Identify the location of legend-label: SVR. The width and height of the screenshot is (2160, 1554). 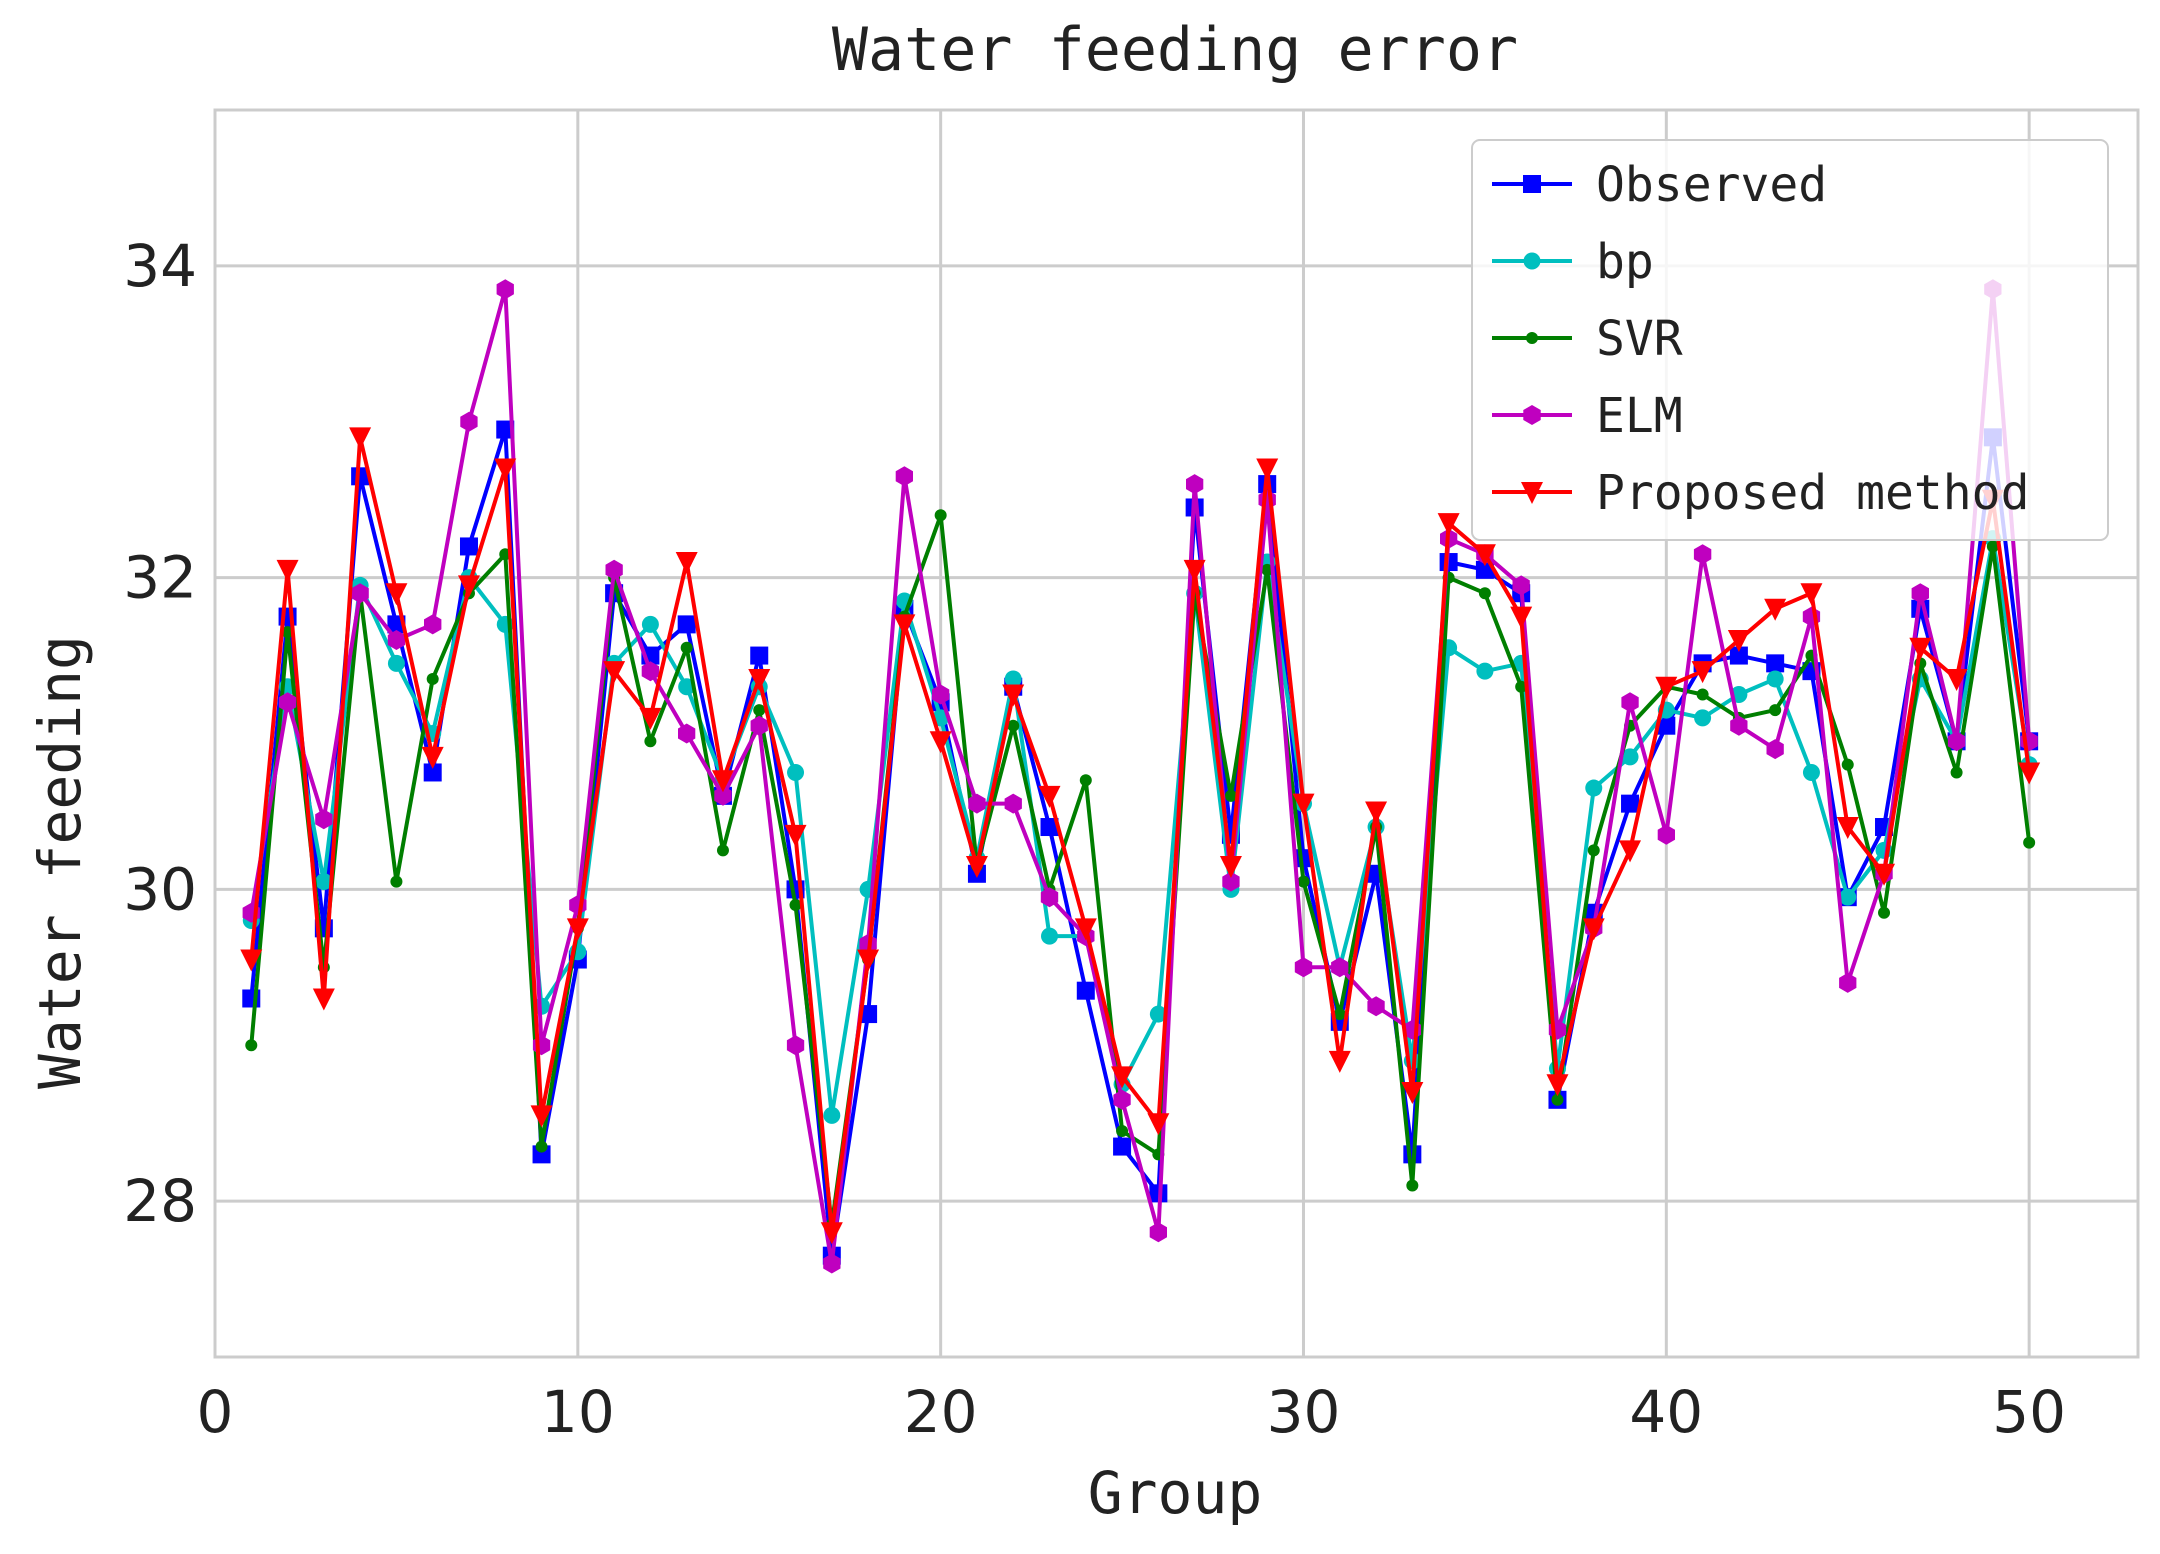
(1639, 339).